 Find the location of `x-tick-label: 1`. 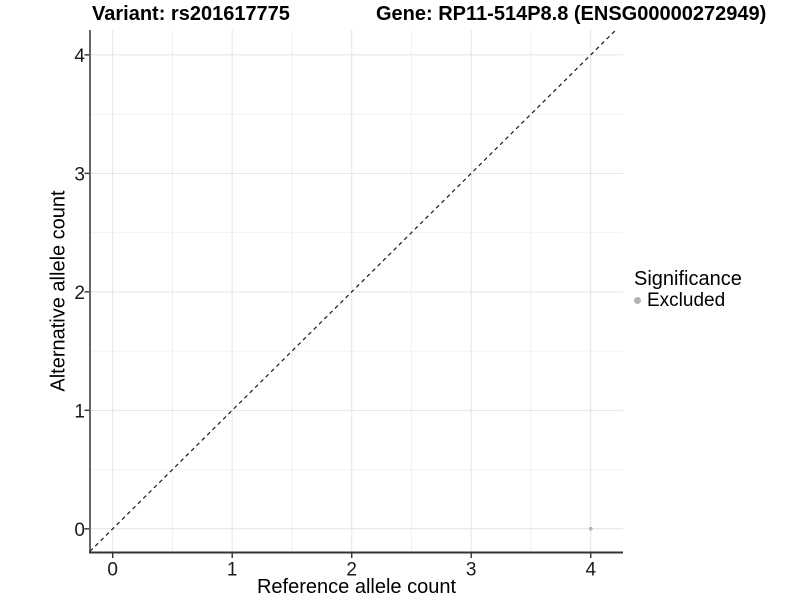

x-tick-label: 1 is located at coordinates (232, 570).